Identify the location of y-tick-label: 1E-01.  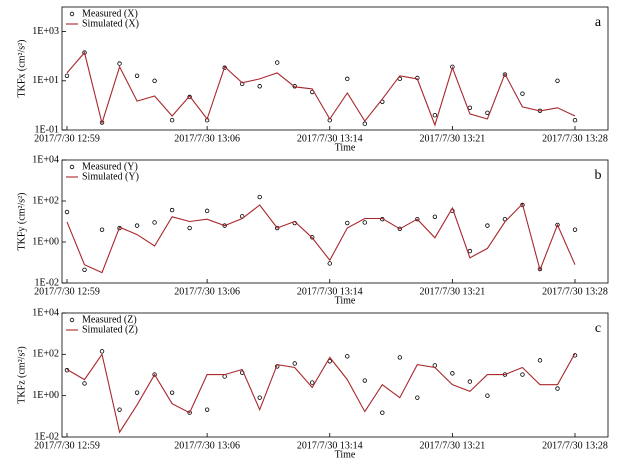
(47, 129).